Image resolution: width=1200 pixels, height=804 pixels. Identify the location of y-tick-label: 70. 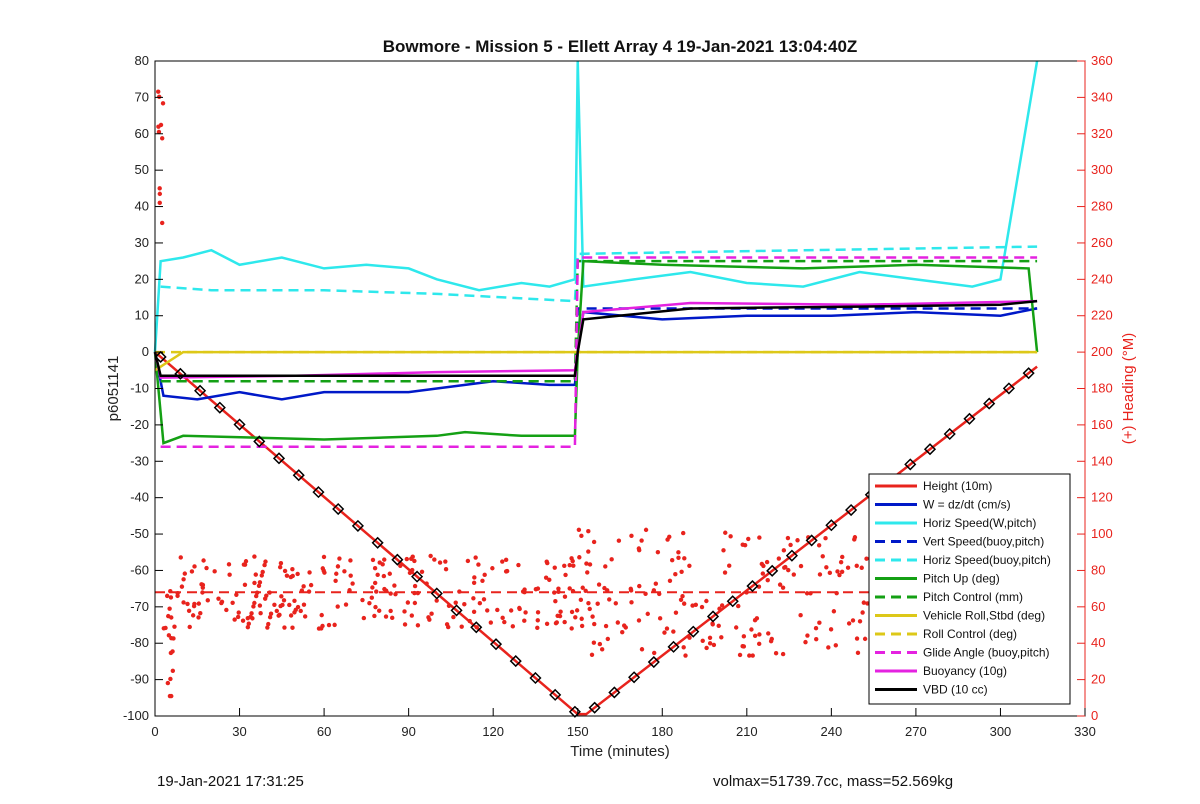
(142, 96).